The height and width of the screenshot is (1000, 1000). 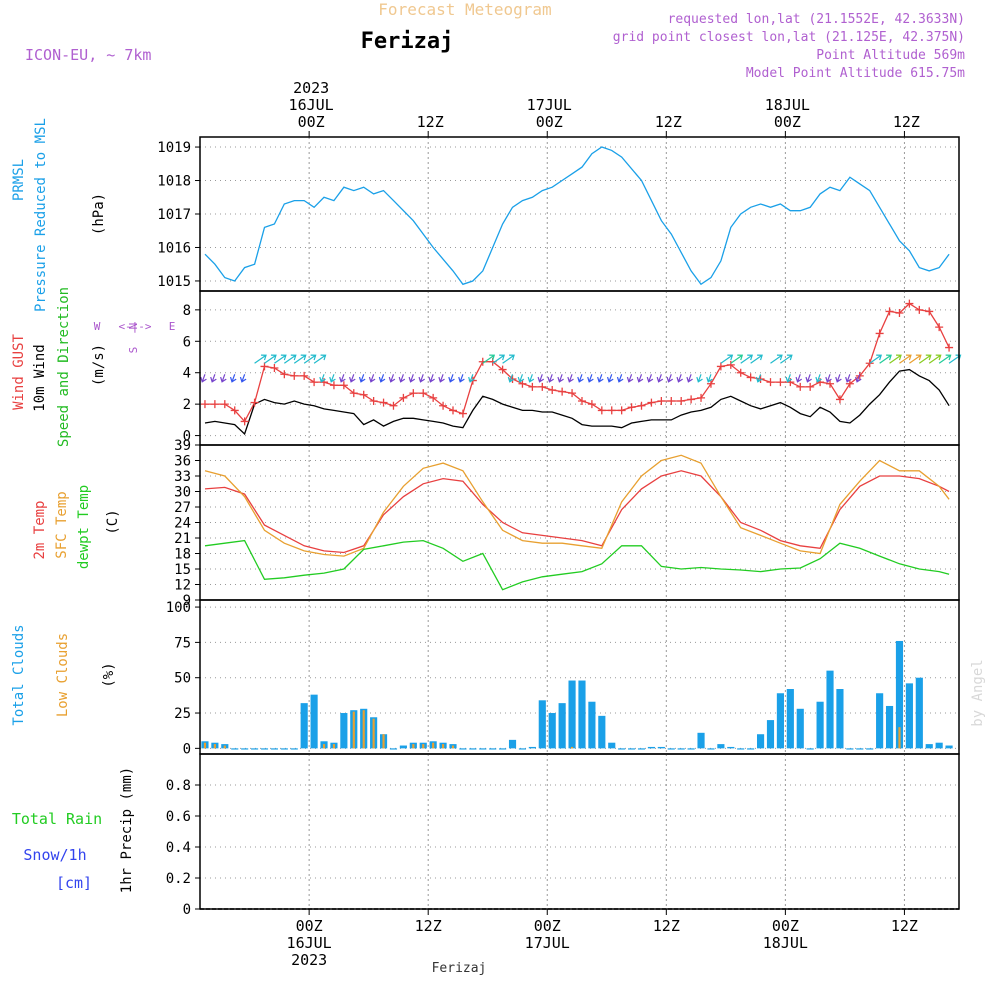 I want to click on bottom-time-label: 00Z, so click(x=309, y=926).